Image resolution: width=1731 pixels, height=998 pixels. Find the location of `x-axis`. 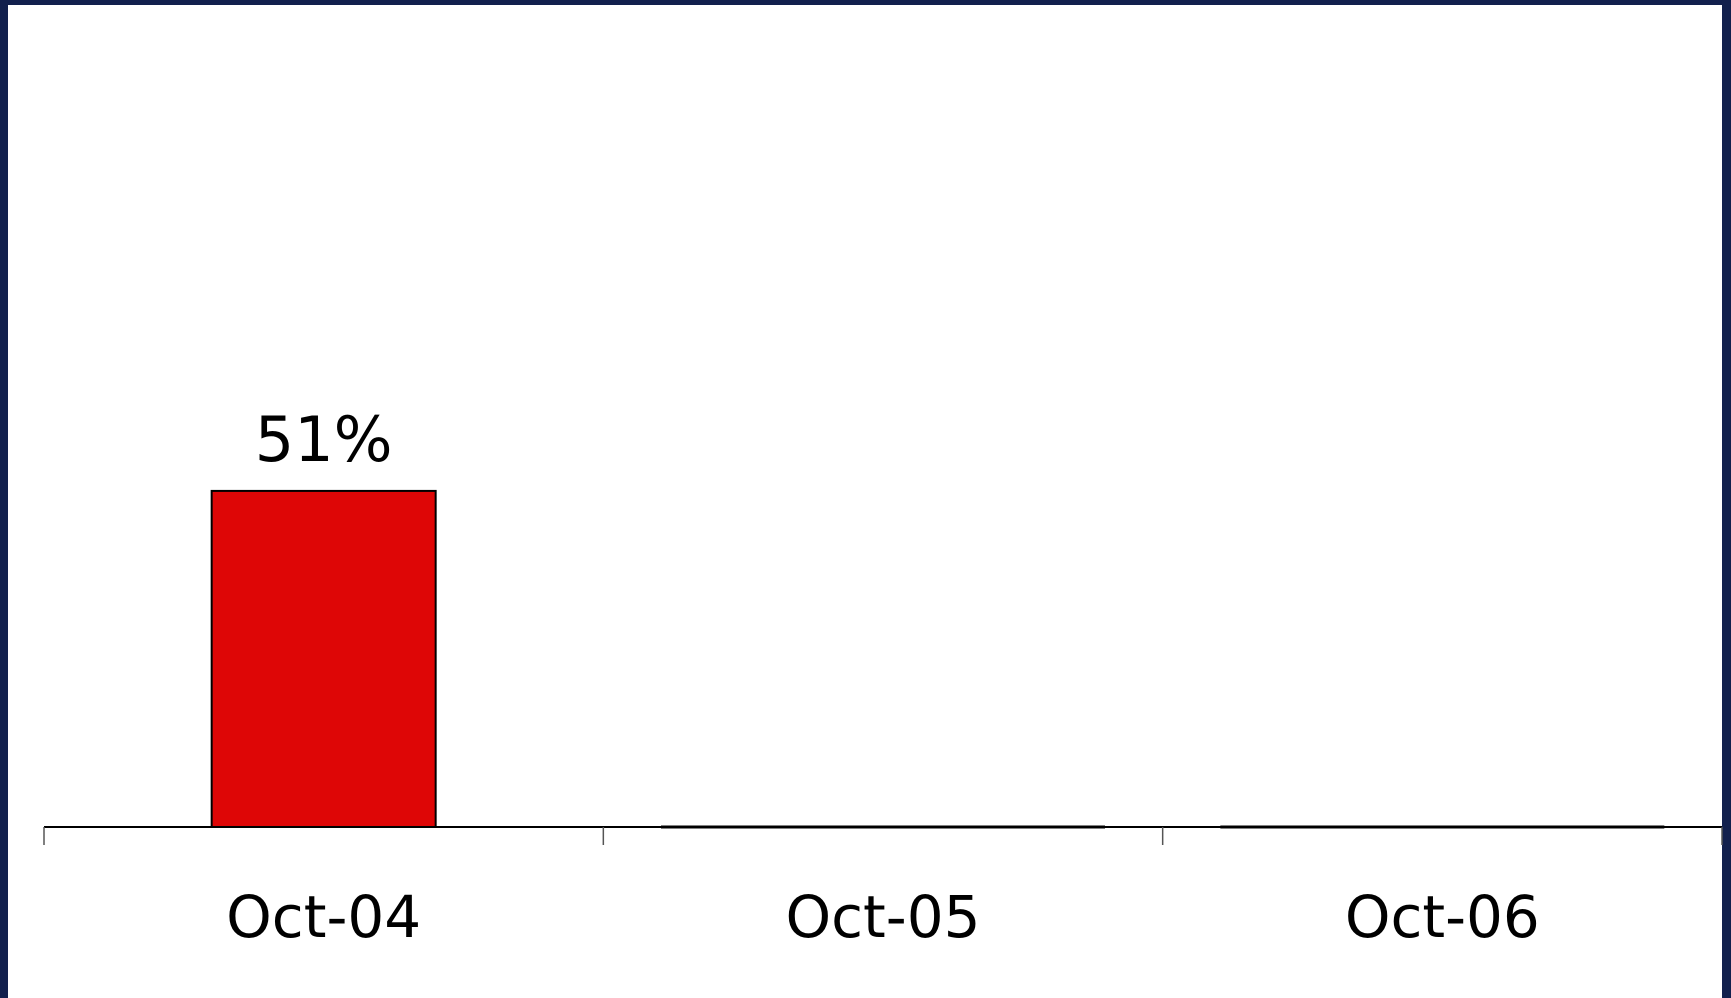

x-axis is located at coordinates (883, 835).